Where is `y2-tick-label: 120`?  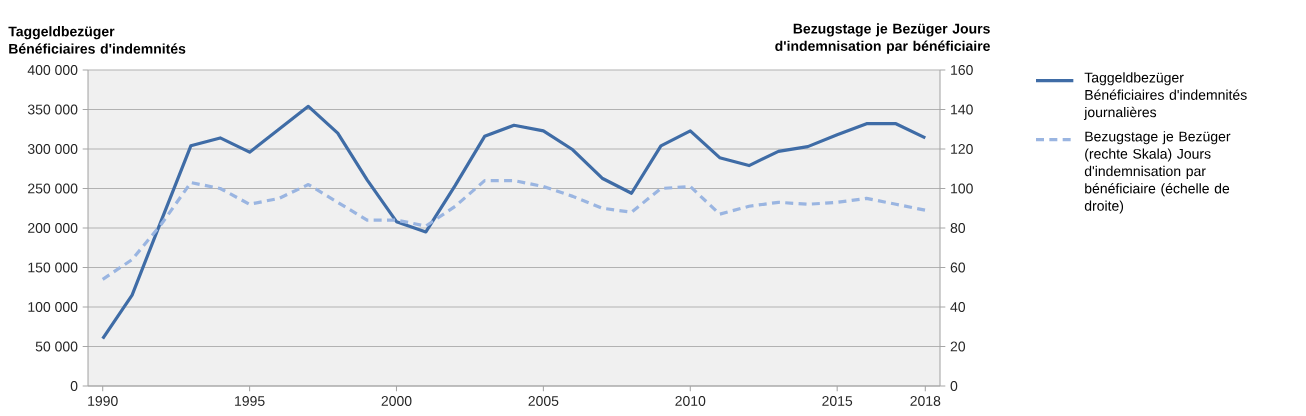 y2-tick-label: 120 is located at coordinates (962, 149).